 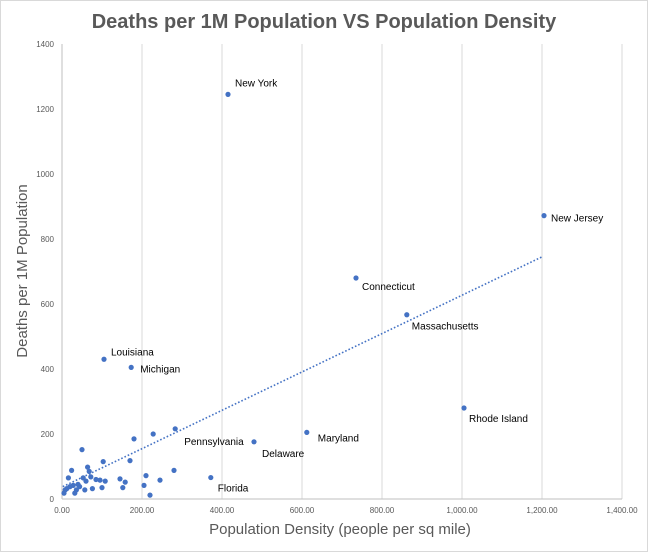 I want to click on label-new-york: New York, so click(x=256, y=83).